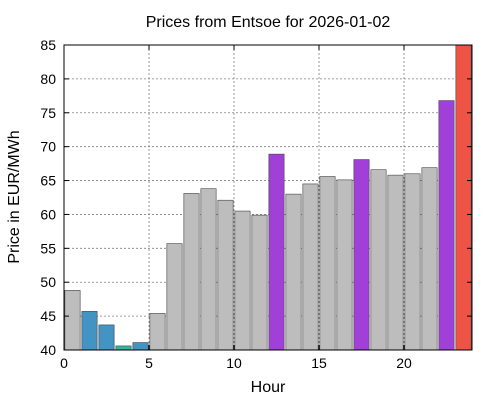  Describe the element at coordinates (48, 316) in the screenshot. I see `y-tick-label: 45` at that location.